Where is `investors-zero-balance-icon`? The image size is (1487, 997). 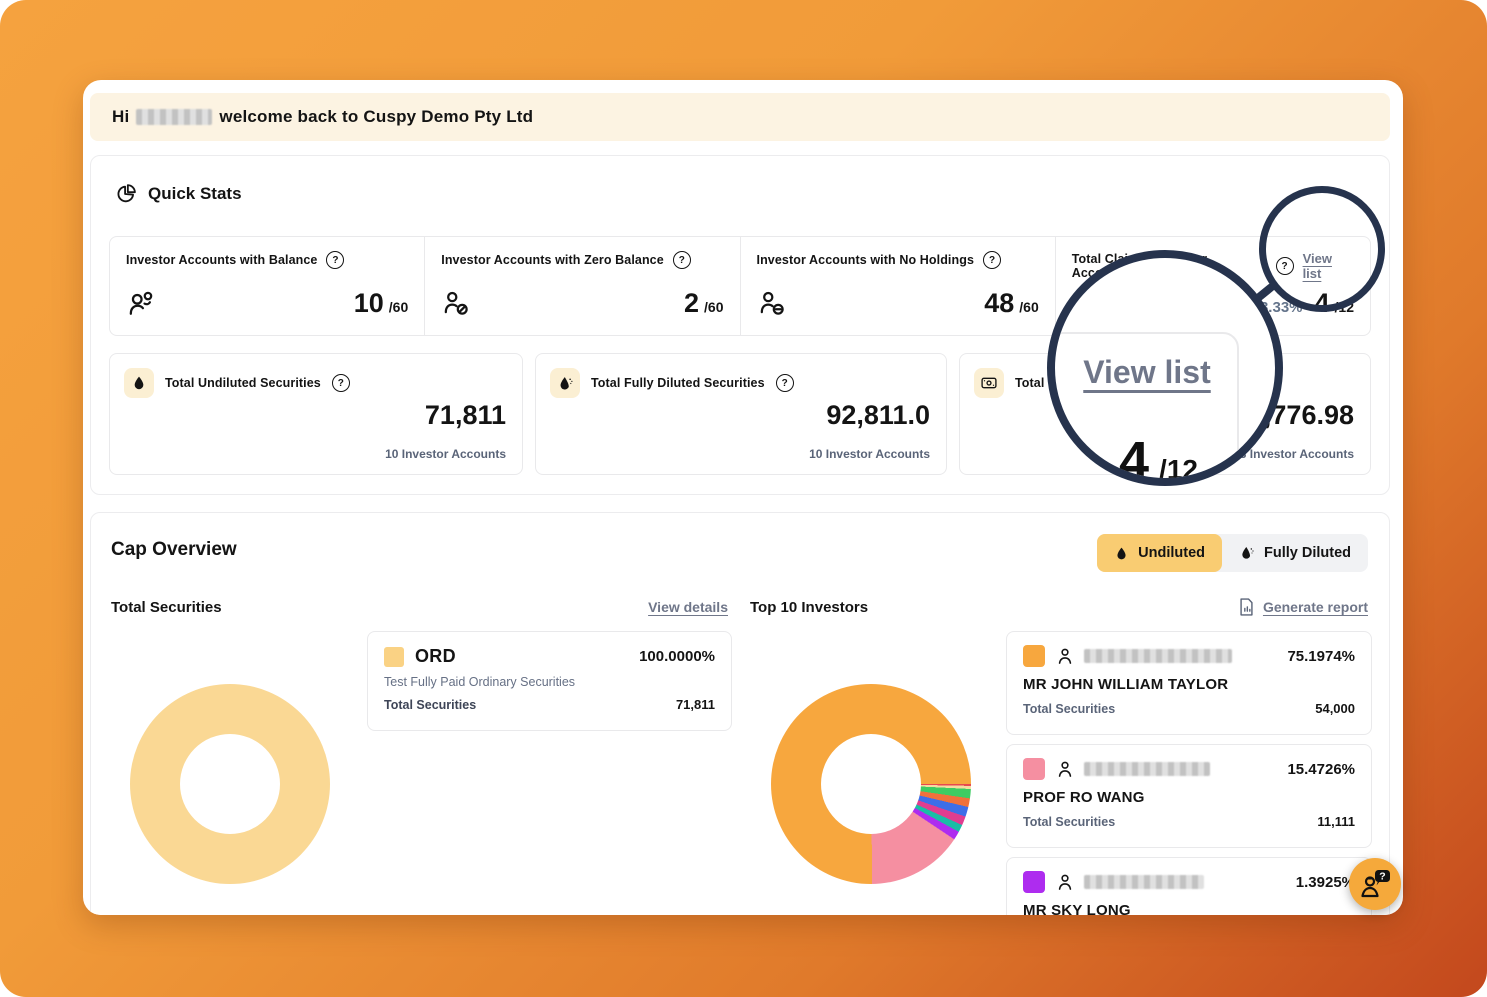 investors-zero-balance-icon is located at coordinates (456, 305).